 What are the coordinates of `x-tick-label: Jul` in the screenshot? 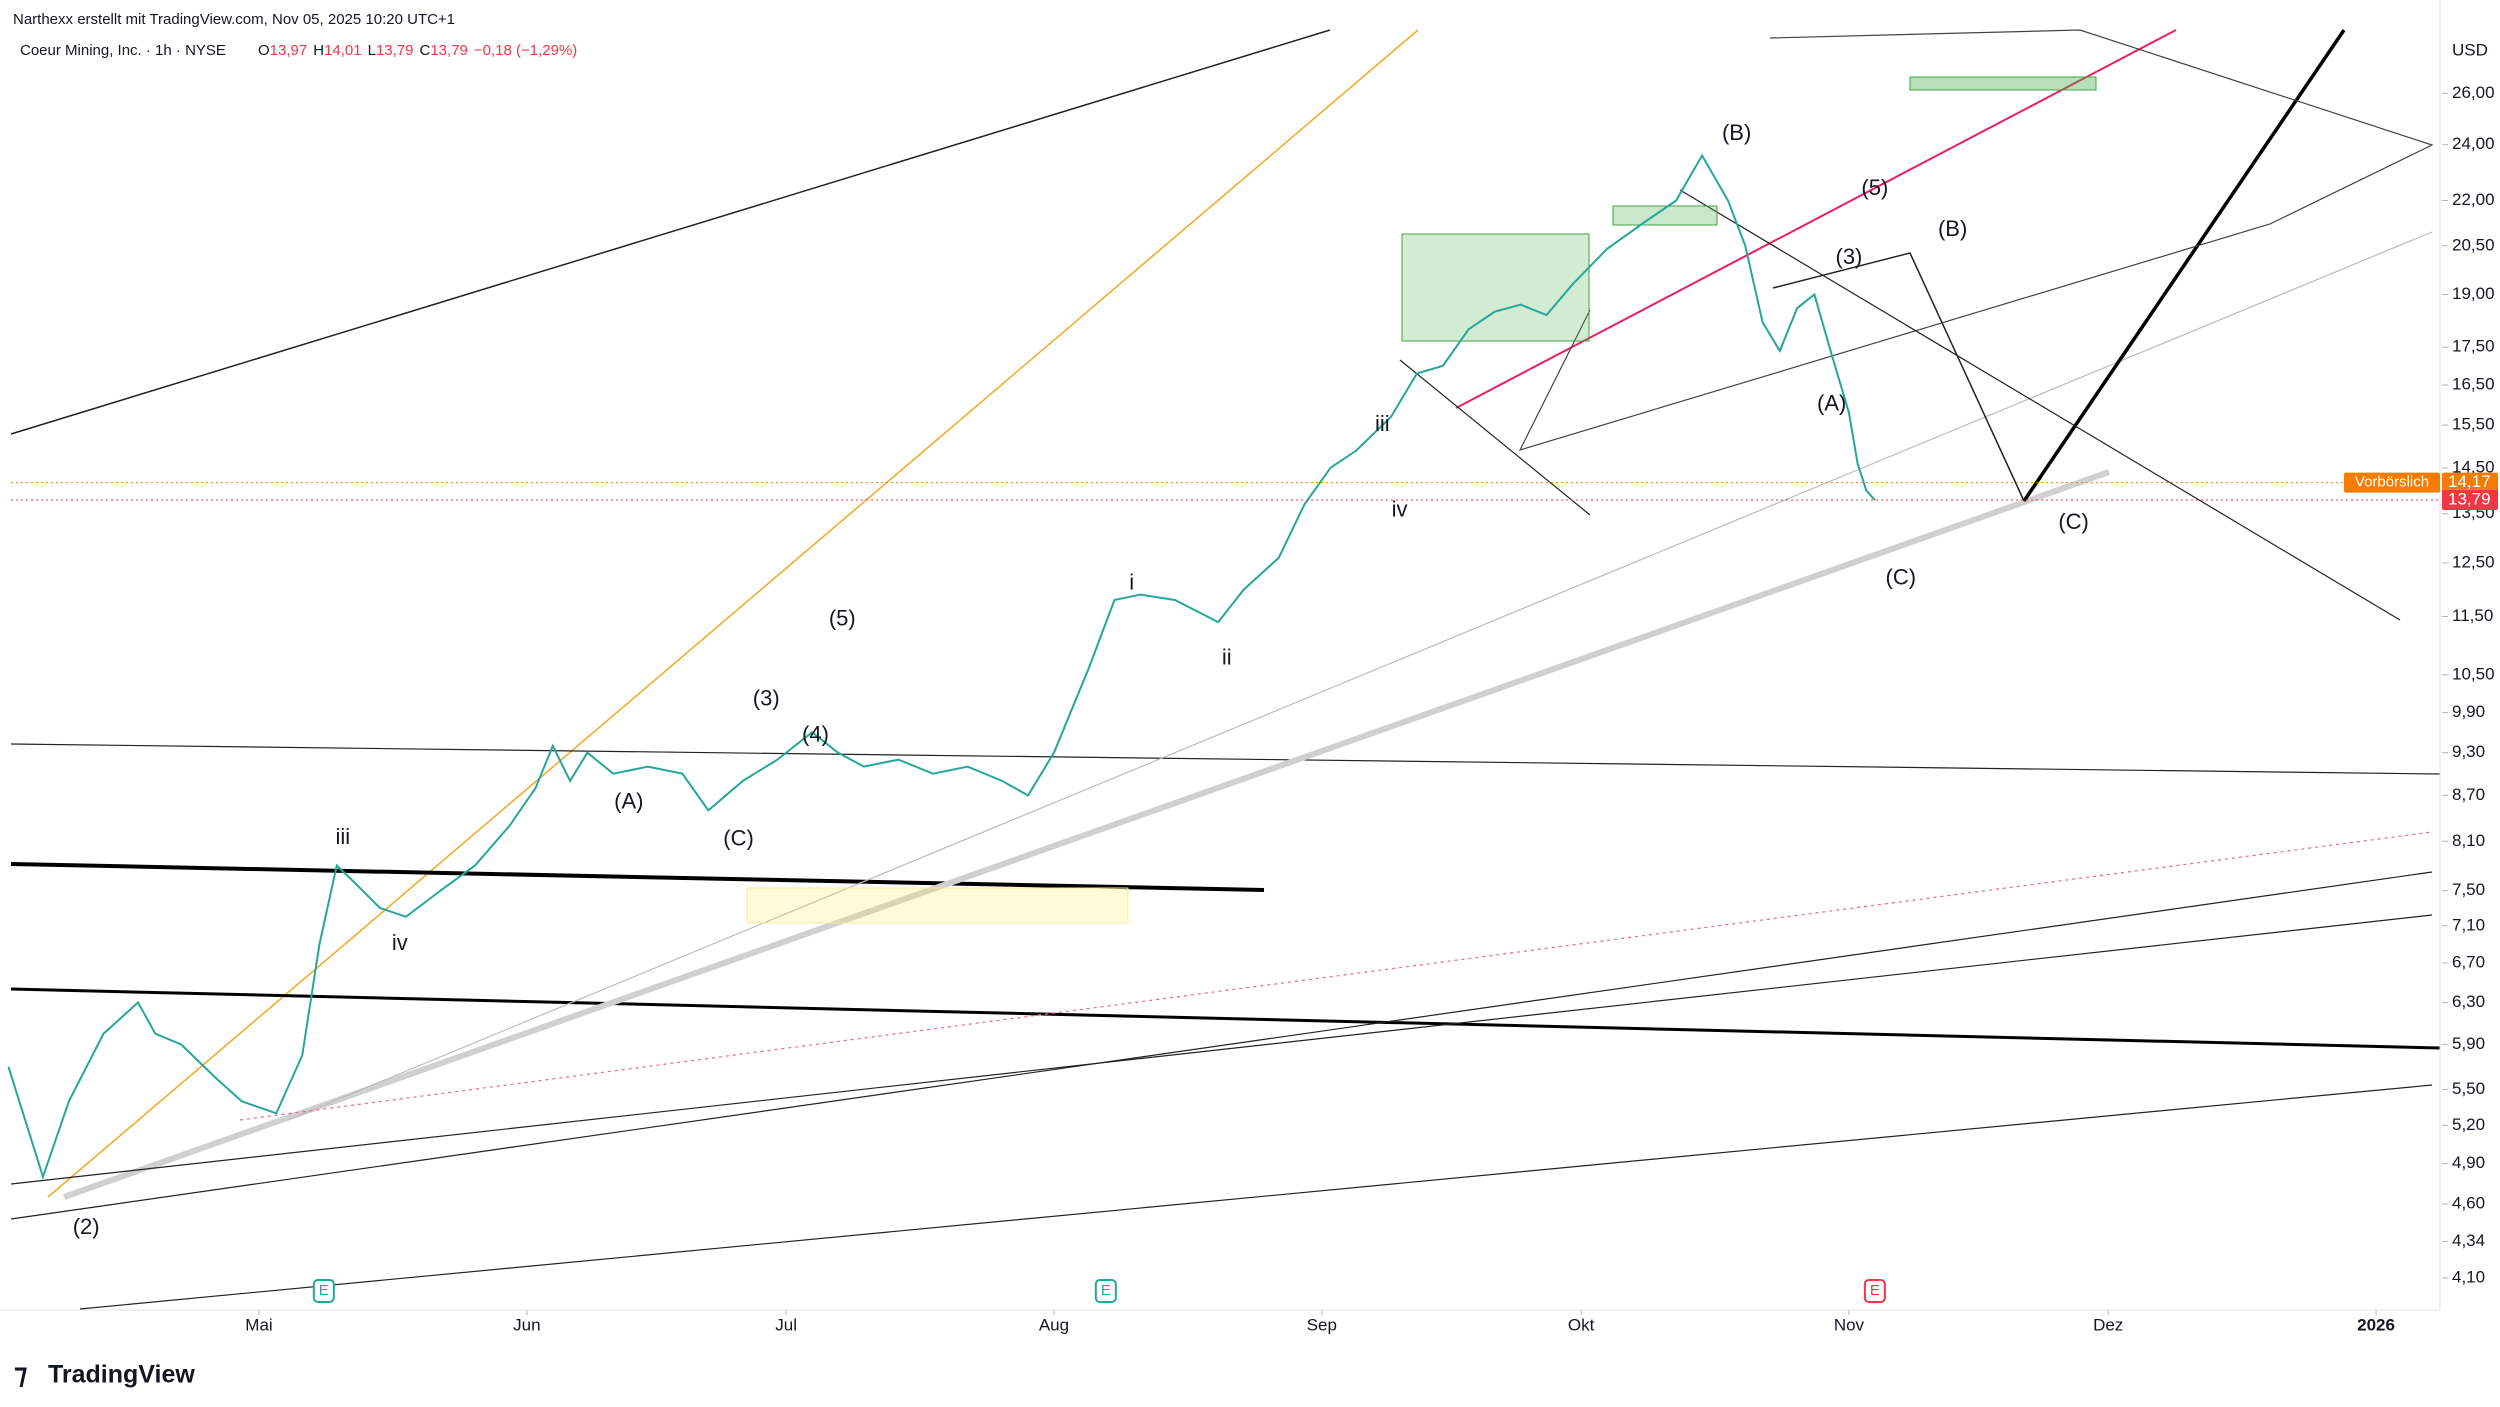 It's located at (786, 1324).